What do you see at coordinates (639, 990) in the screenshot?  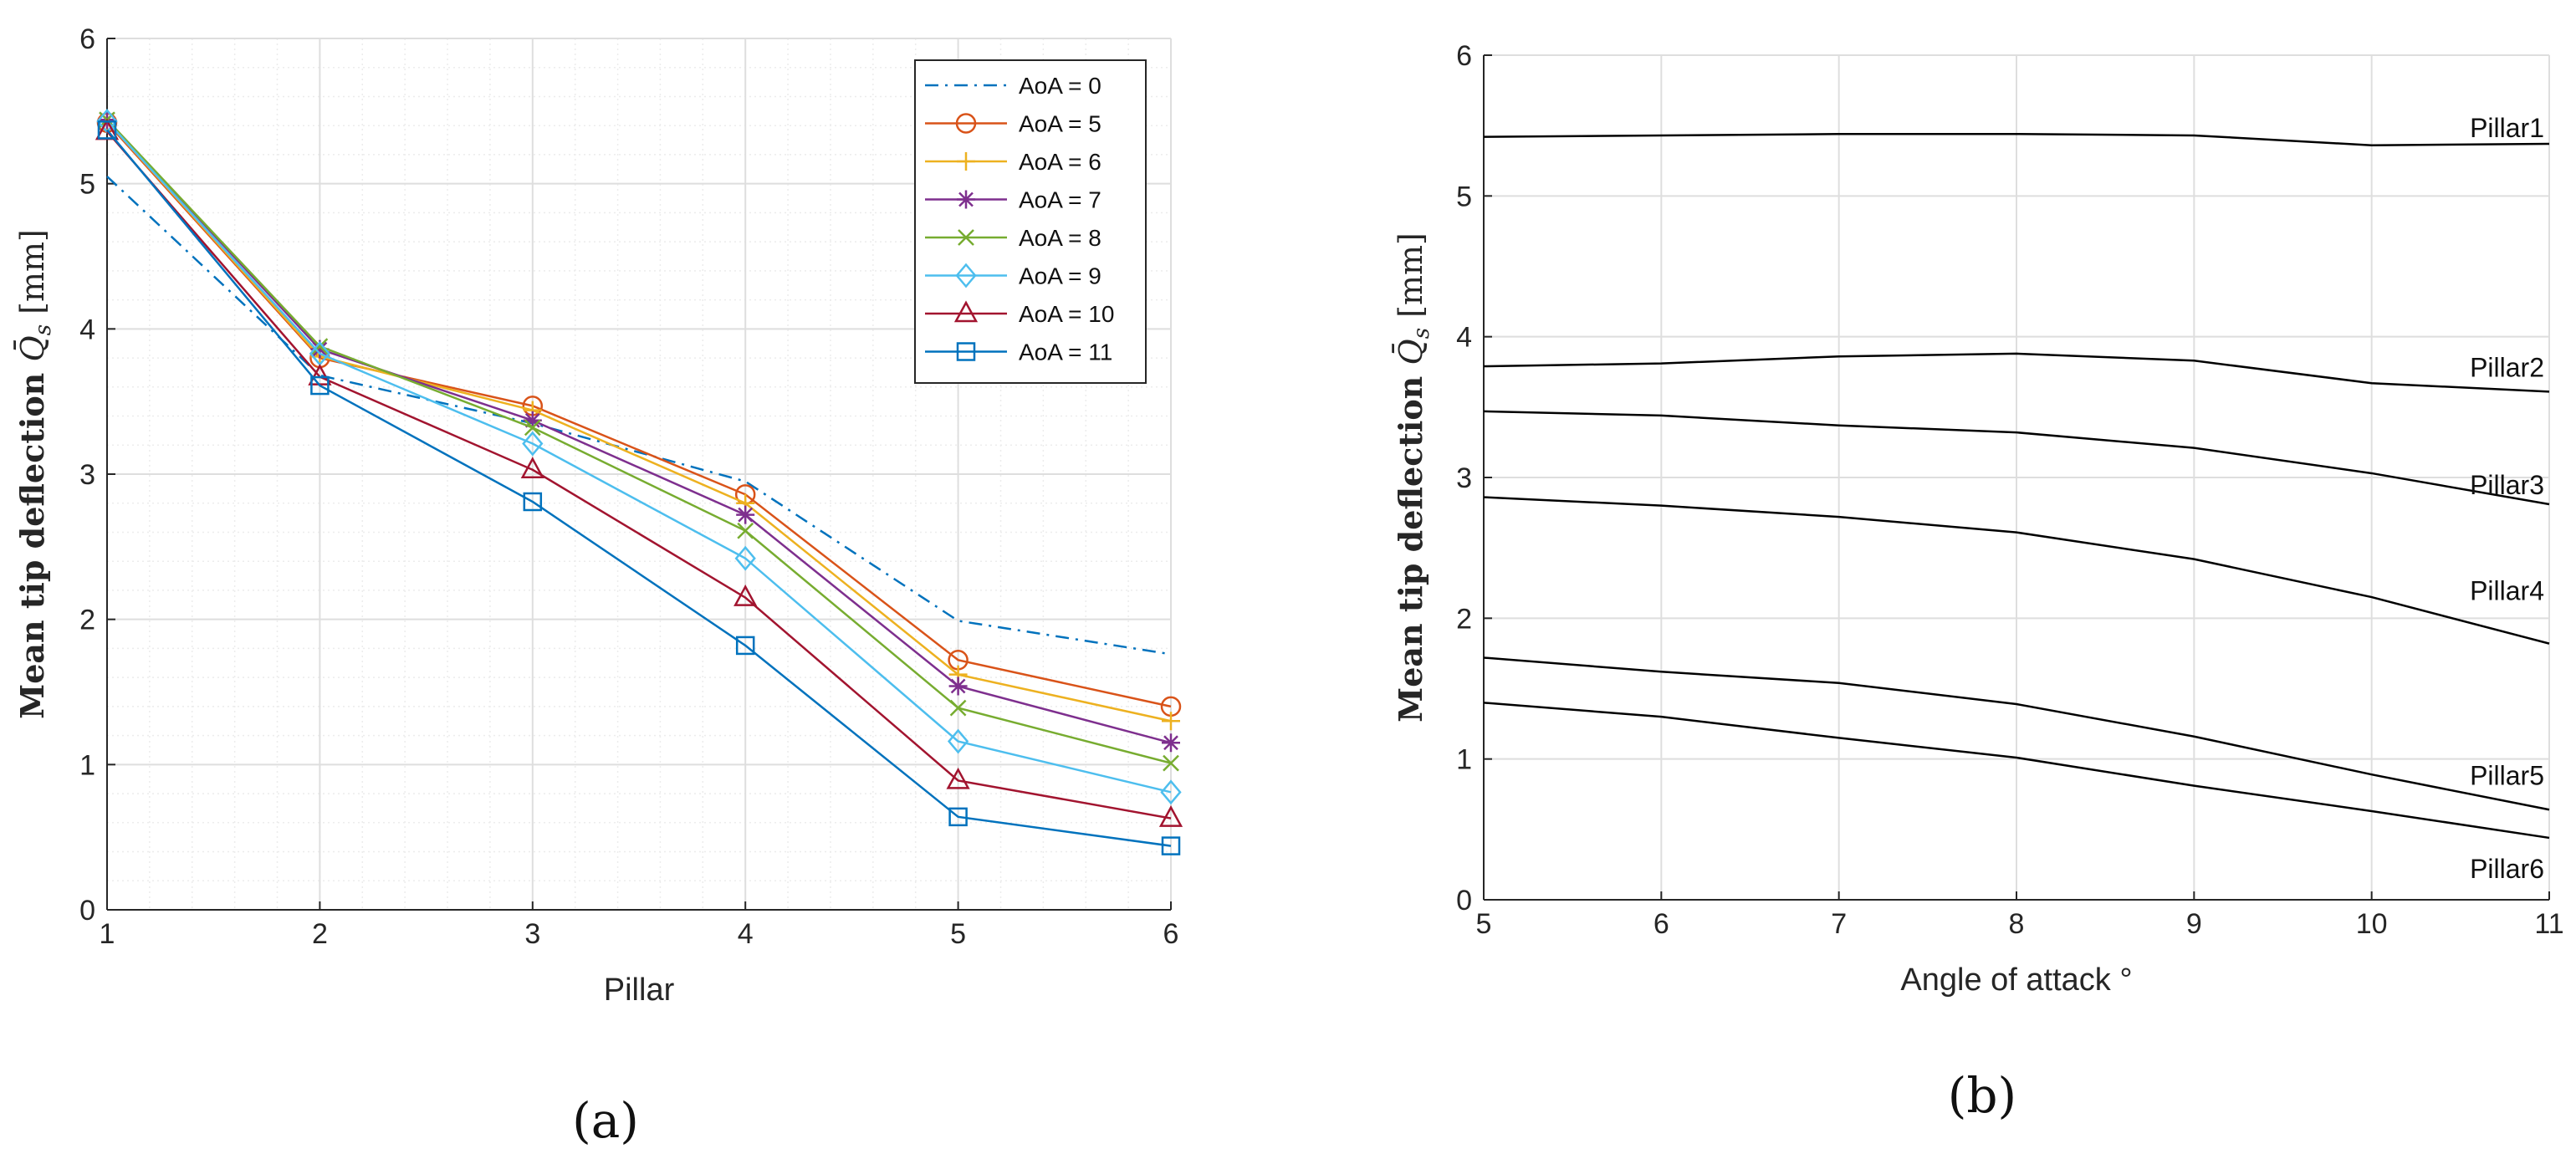 I see `x-axis-label: Pillar` at bounding box center [639, 990].